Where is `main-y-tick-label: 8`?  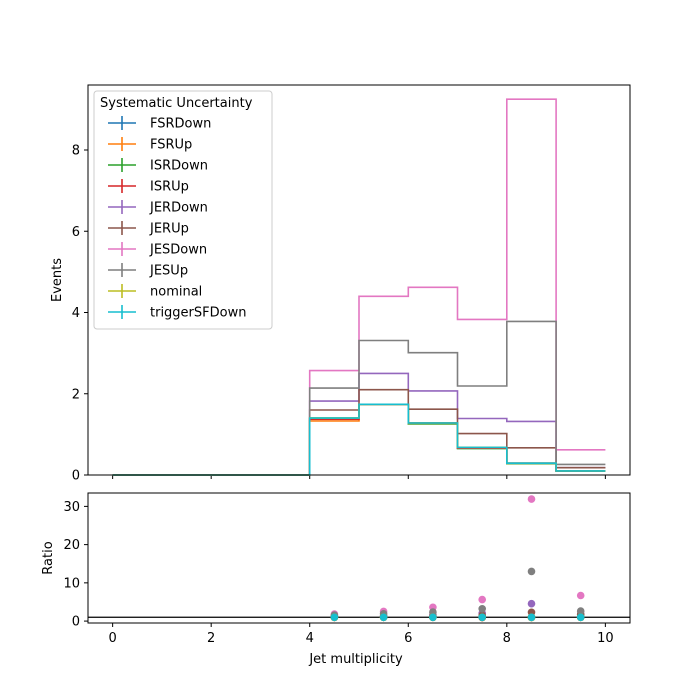 main-y-tick-label: 8 is located at coordinates (76, 151).